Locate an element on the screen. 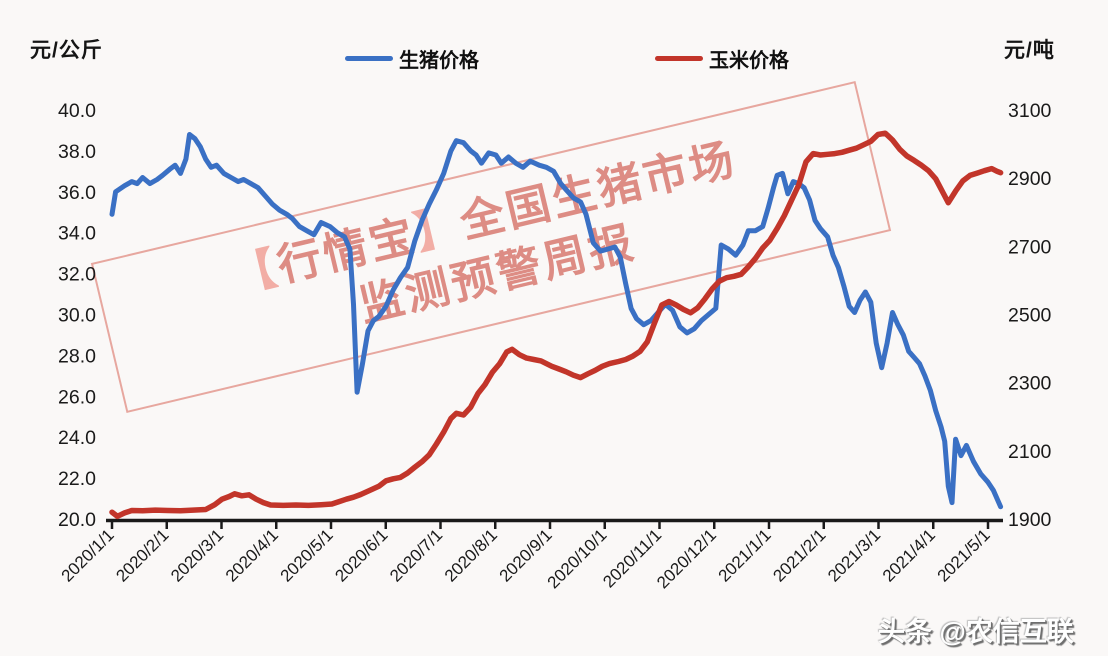  x-axis-tick-label: 2021/2/1 is located at coordinates (799, 555).